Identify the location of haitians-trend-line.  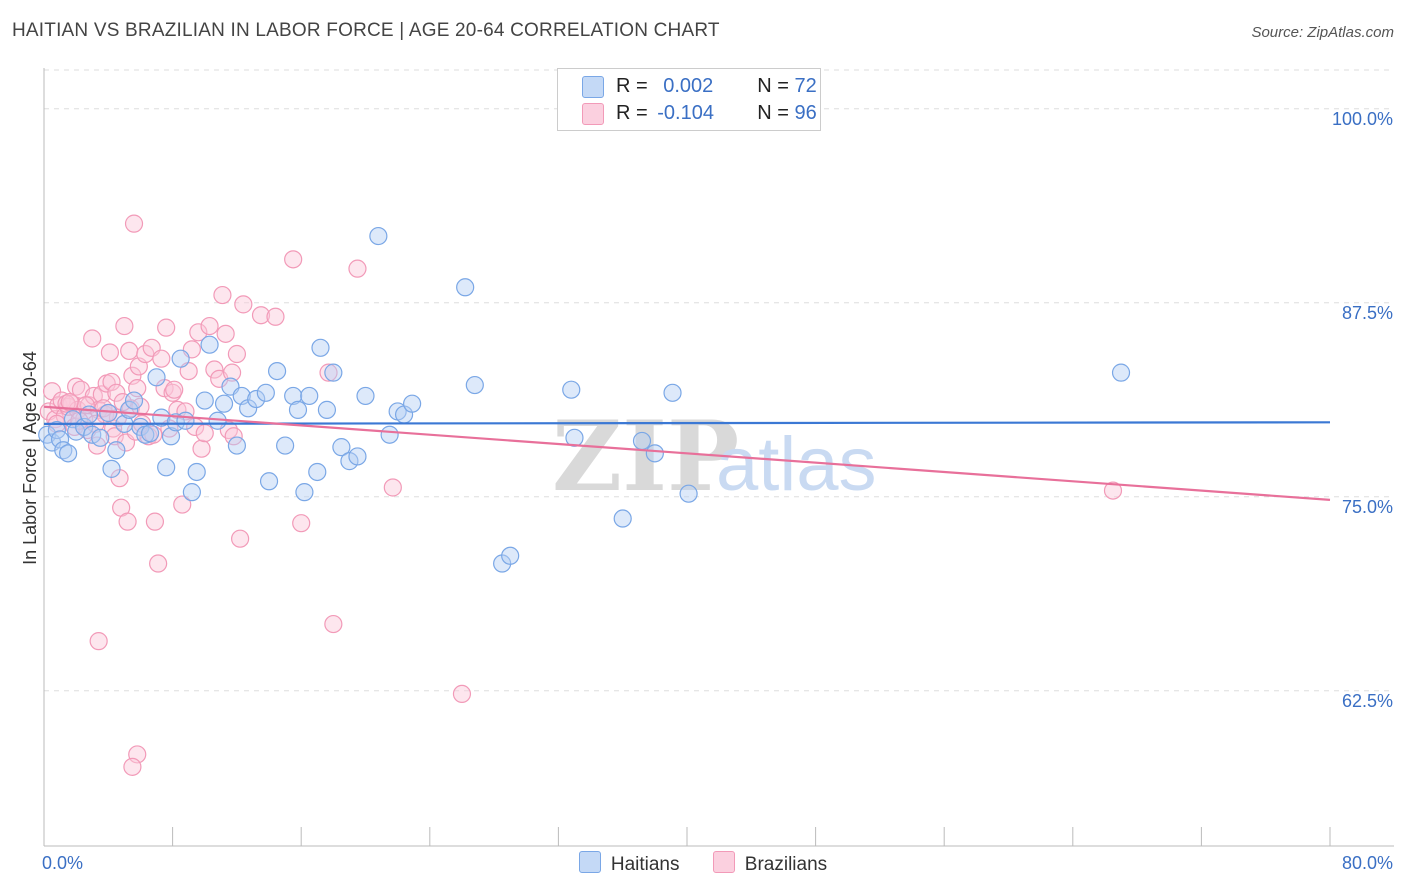
(687, 423).